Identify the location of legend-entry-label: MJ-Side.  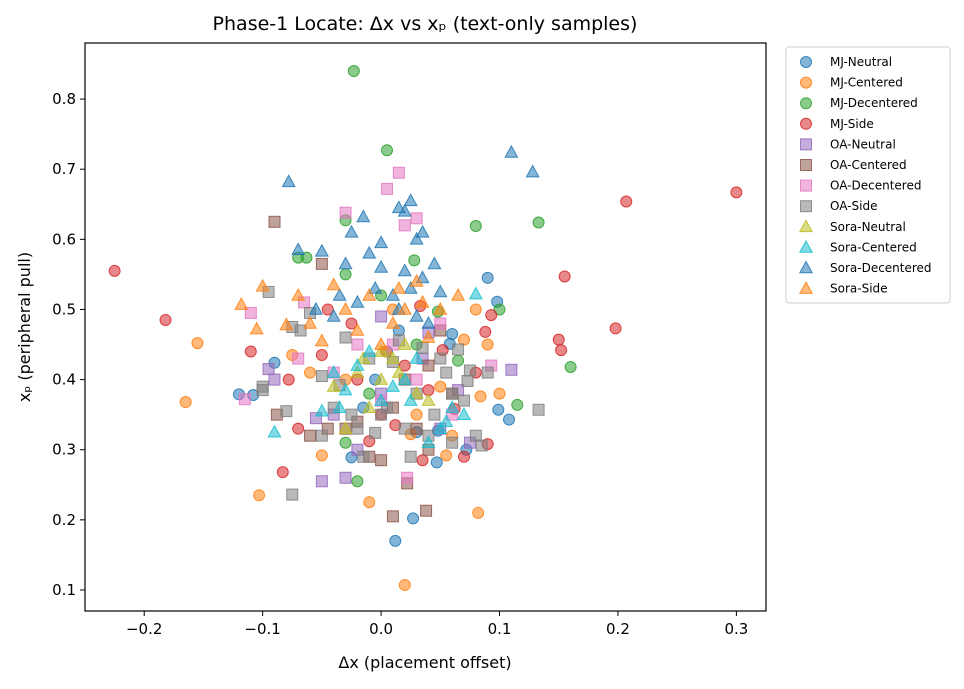
(852, 124).